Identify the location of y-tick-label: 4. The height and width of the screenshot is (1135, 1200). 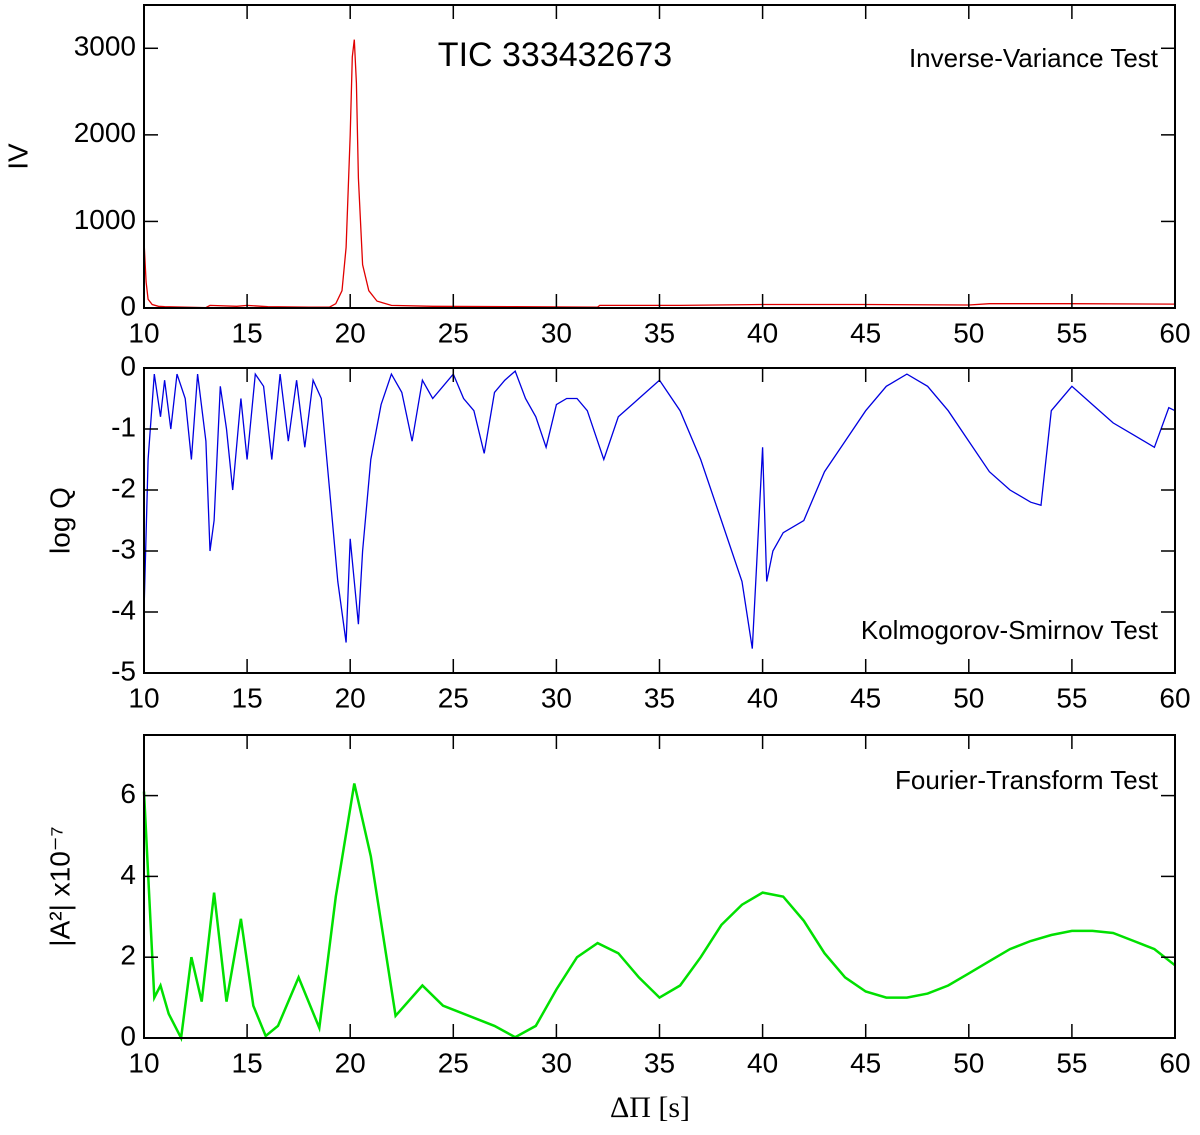
(128, 874).